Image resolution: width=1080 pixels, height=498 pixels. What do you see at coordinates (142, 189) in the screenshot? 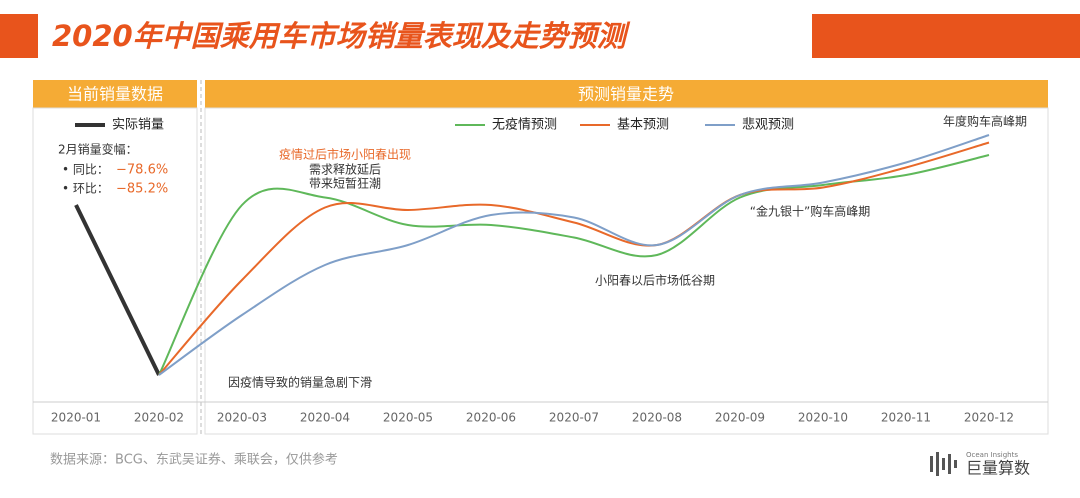
I see `mom-value: −85.2%` at bounding box center [142, 189].